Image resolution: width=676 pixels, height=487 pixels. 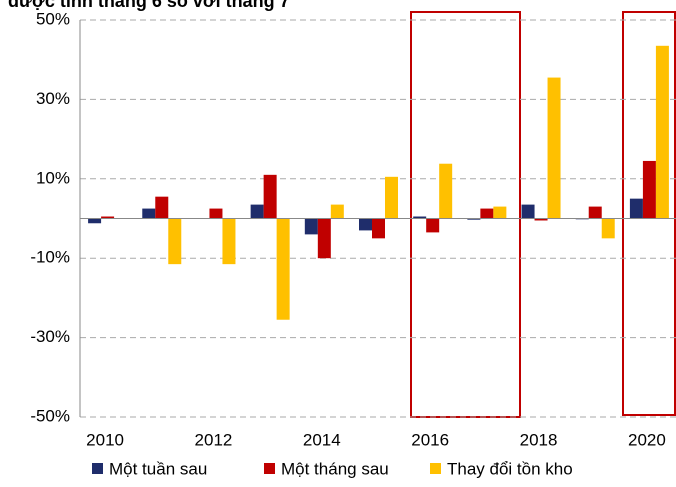 I want to click on x-tick-label: 2010, so click(x=105, y=439).